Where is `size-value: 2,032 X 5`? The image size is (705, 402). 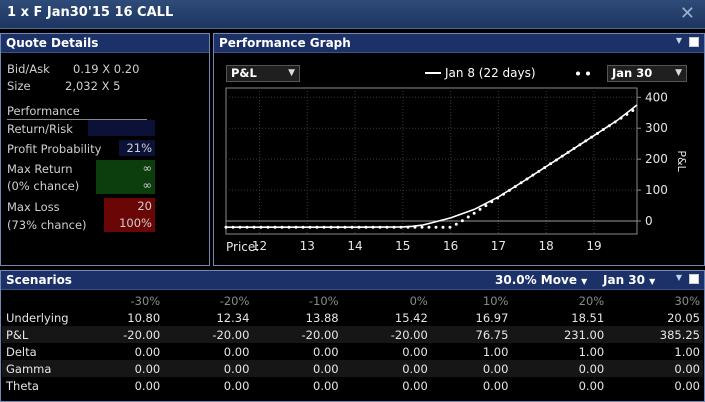 size-value: 2,032 X 5 is located at coordinates (93, 86).